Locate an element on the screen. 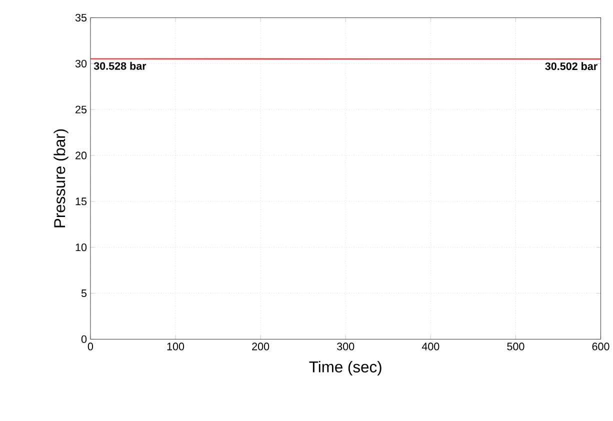 The width and height of the screenshot is (613, 421). annotation: 30.528 bar is located at coordinates (120, 66).